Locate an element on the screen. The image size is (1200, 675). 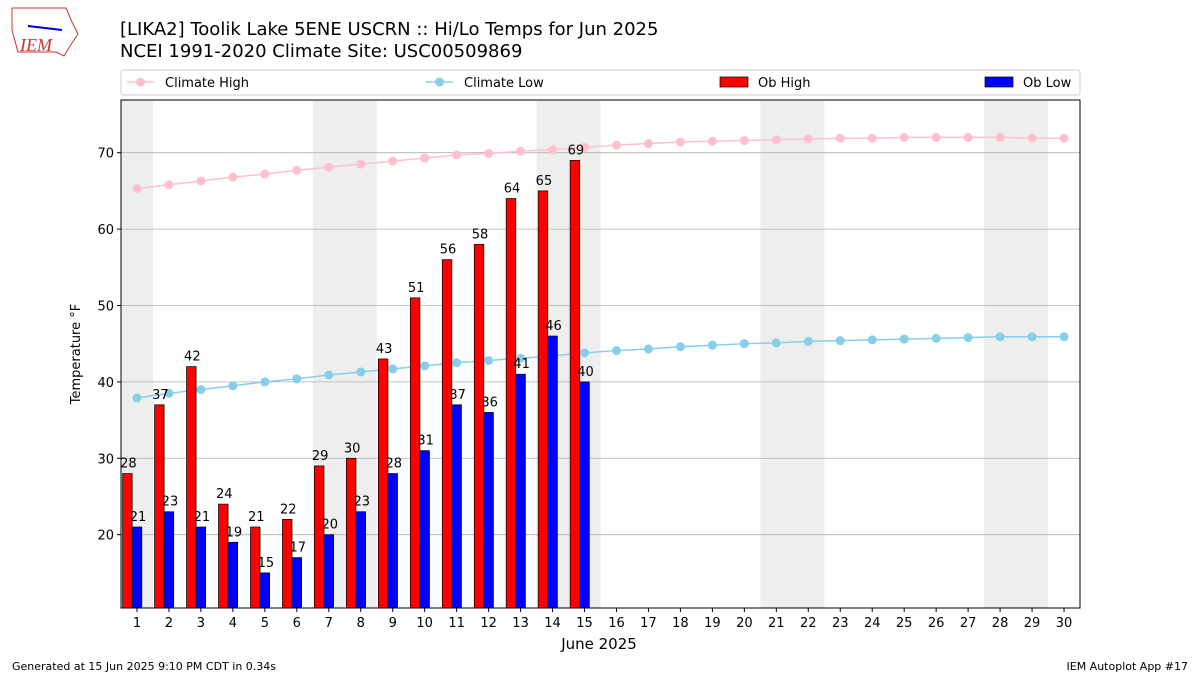
bar-label: 15 is located at coordinates (266, 563).